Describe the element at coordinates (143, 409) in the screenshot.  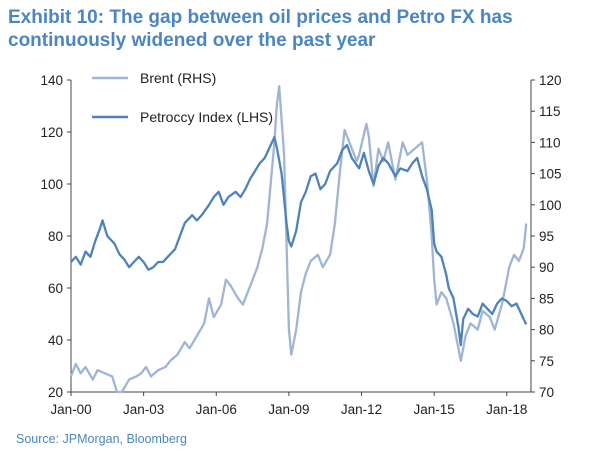
I see `x-tick-label: Jan-03` at that location.